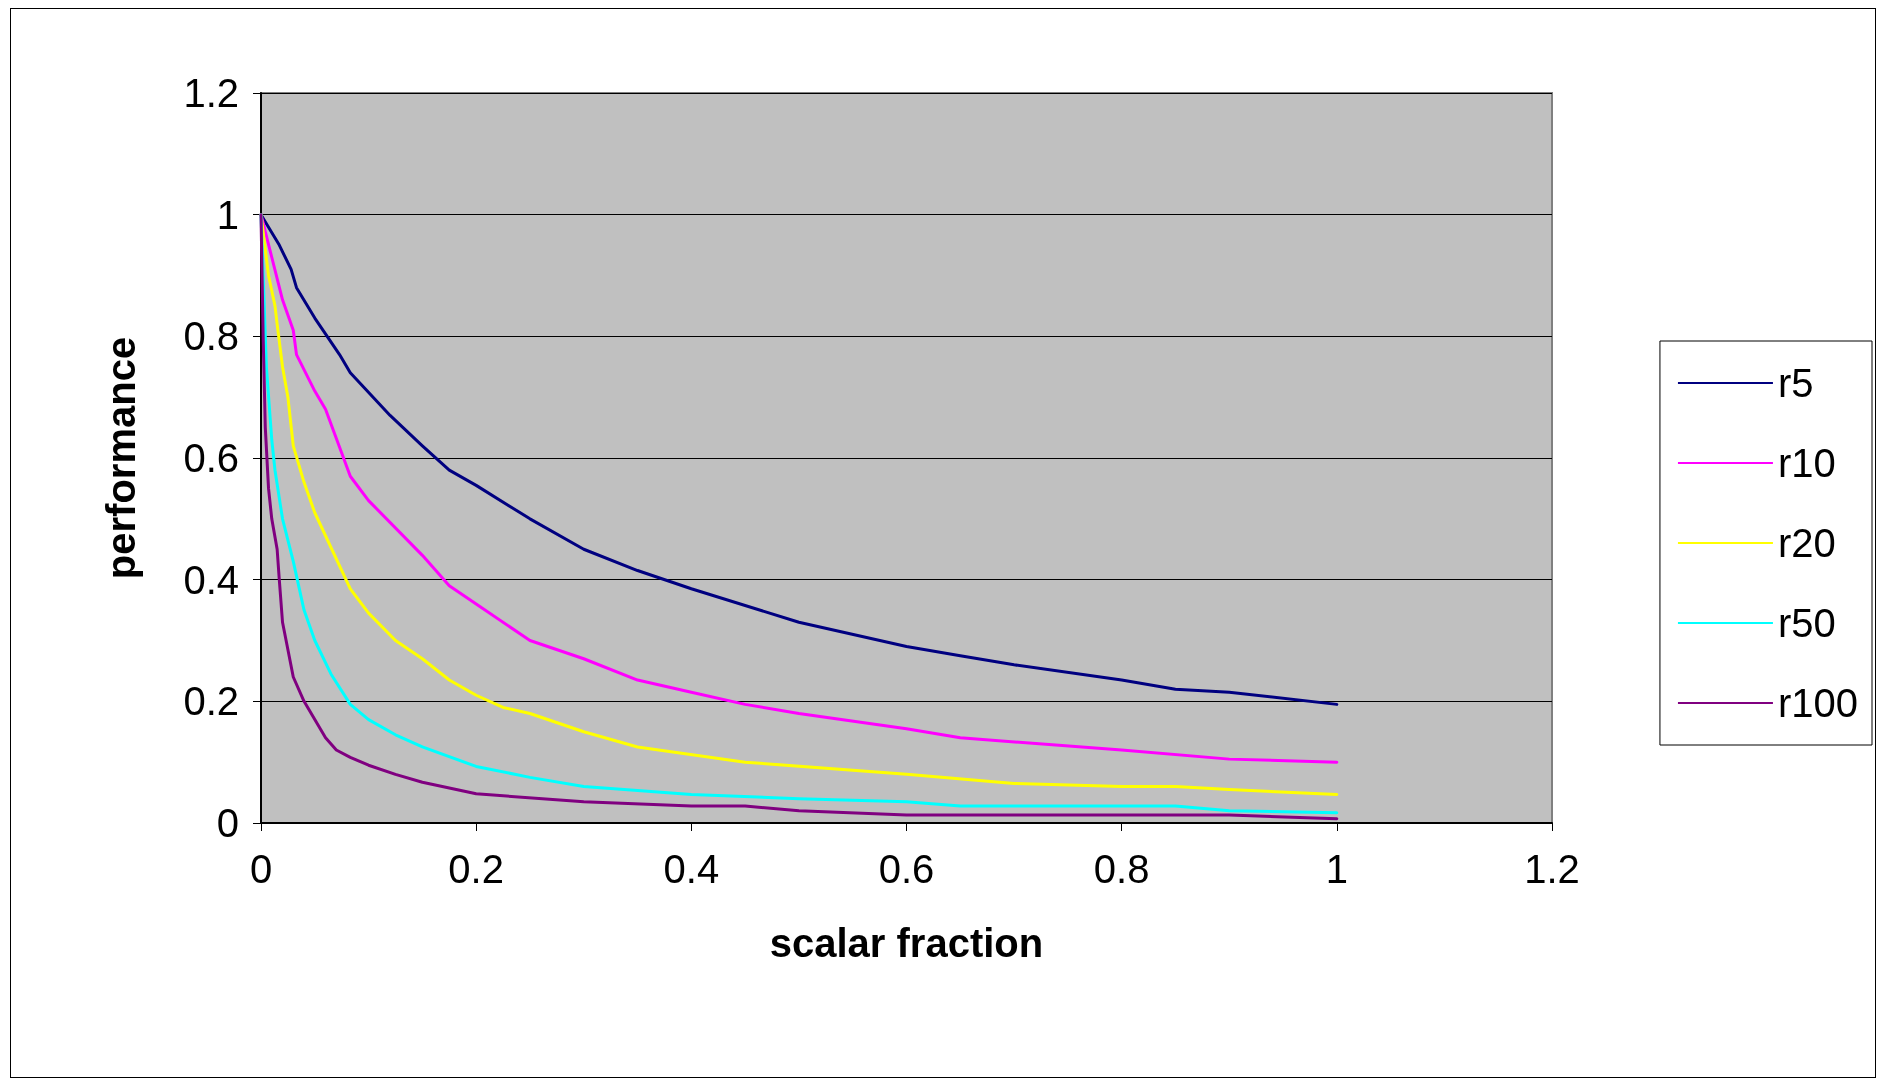 The height and width of the screenshot is (1086, 1887). What do you see at coordinates (211, 93) in the screenshot?
I see `y-tick-label: 1.2` at bounding box center [211, 93].